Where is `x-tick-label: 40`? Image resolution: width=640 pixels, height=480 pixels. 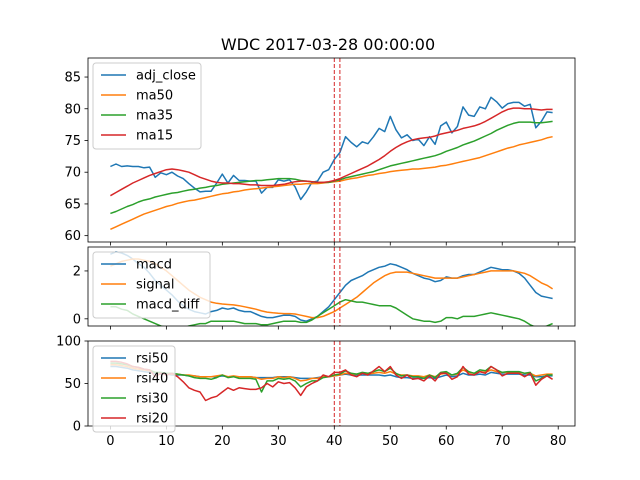
x-tick-label: 40 is located at coordinates (334, 441).